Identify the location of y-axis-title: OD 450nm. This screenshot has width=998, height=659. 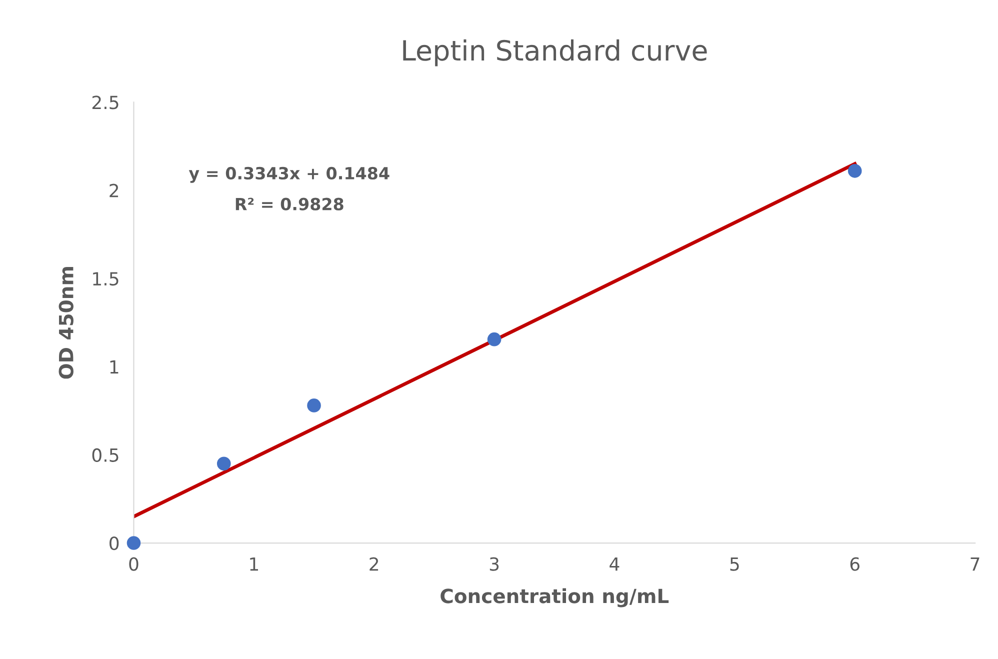
(66, 323).